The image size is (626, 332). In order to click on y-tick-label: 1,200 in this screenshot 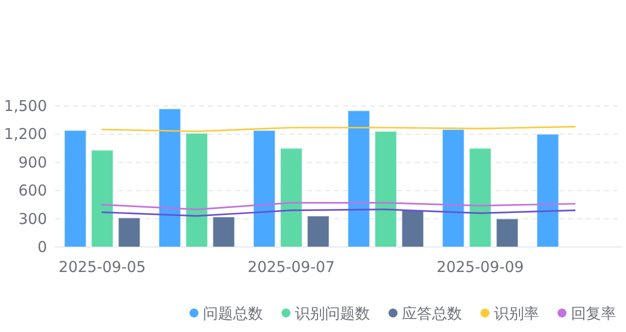, I will do `click(25, 134)`.